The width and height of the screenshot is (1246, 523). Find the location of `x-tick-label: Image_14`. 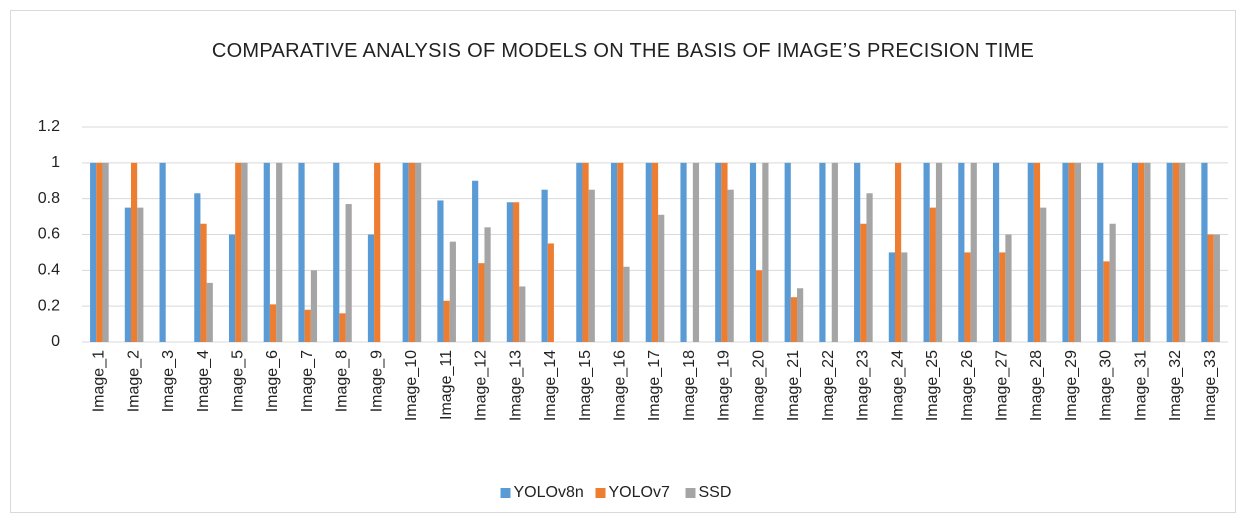

x-tick-label: Image_14 is located at coordinates (550, 385).